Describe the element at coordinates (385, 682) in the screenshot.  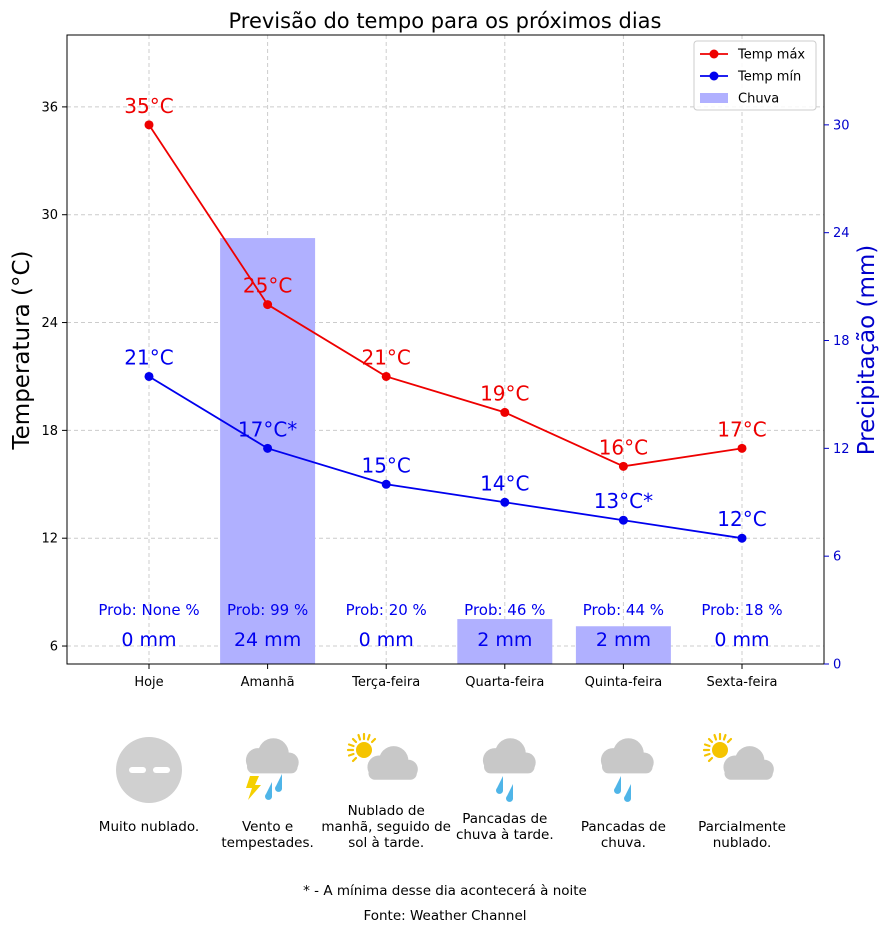
I see `x-tick-label: Terça-feira` at that location.